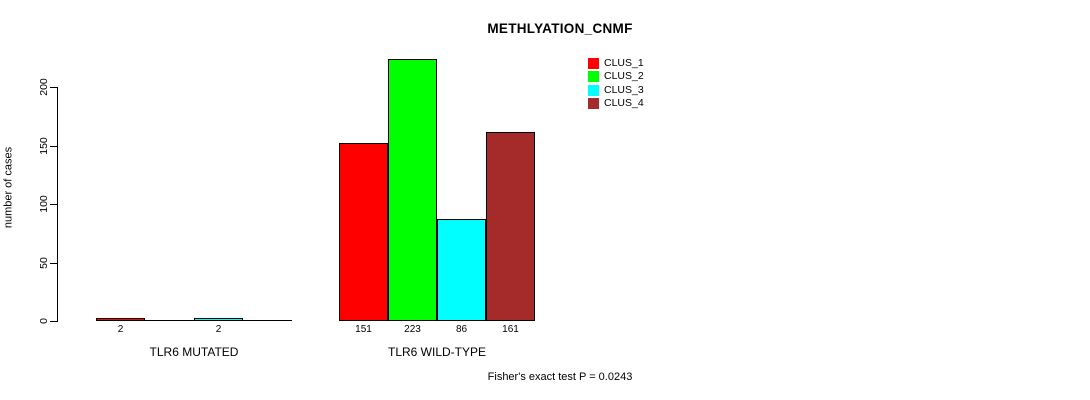  What do you see at coordinates (44, 204) in the screenshot?
I see `y-tick-label: 100` at bounding box center [44, 204].